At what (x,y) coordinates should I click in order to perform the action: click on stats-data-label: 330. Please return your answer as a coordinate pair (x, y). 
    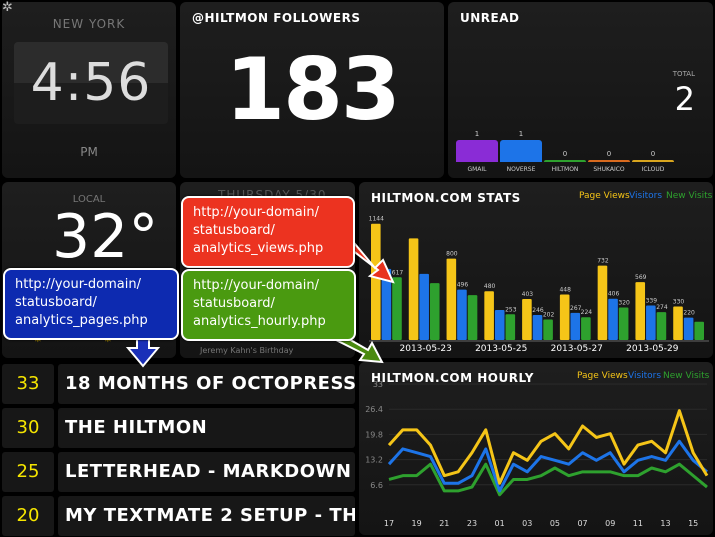
    Looking at the image, I should click on (679, 301).